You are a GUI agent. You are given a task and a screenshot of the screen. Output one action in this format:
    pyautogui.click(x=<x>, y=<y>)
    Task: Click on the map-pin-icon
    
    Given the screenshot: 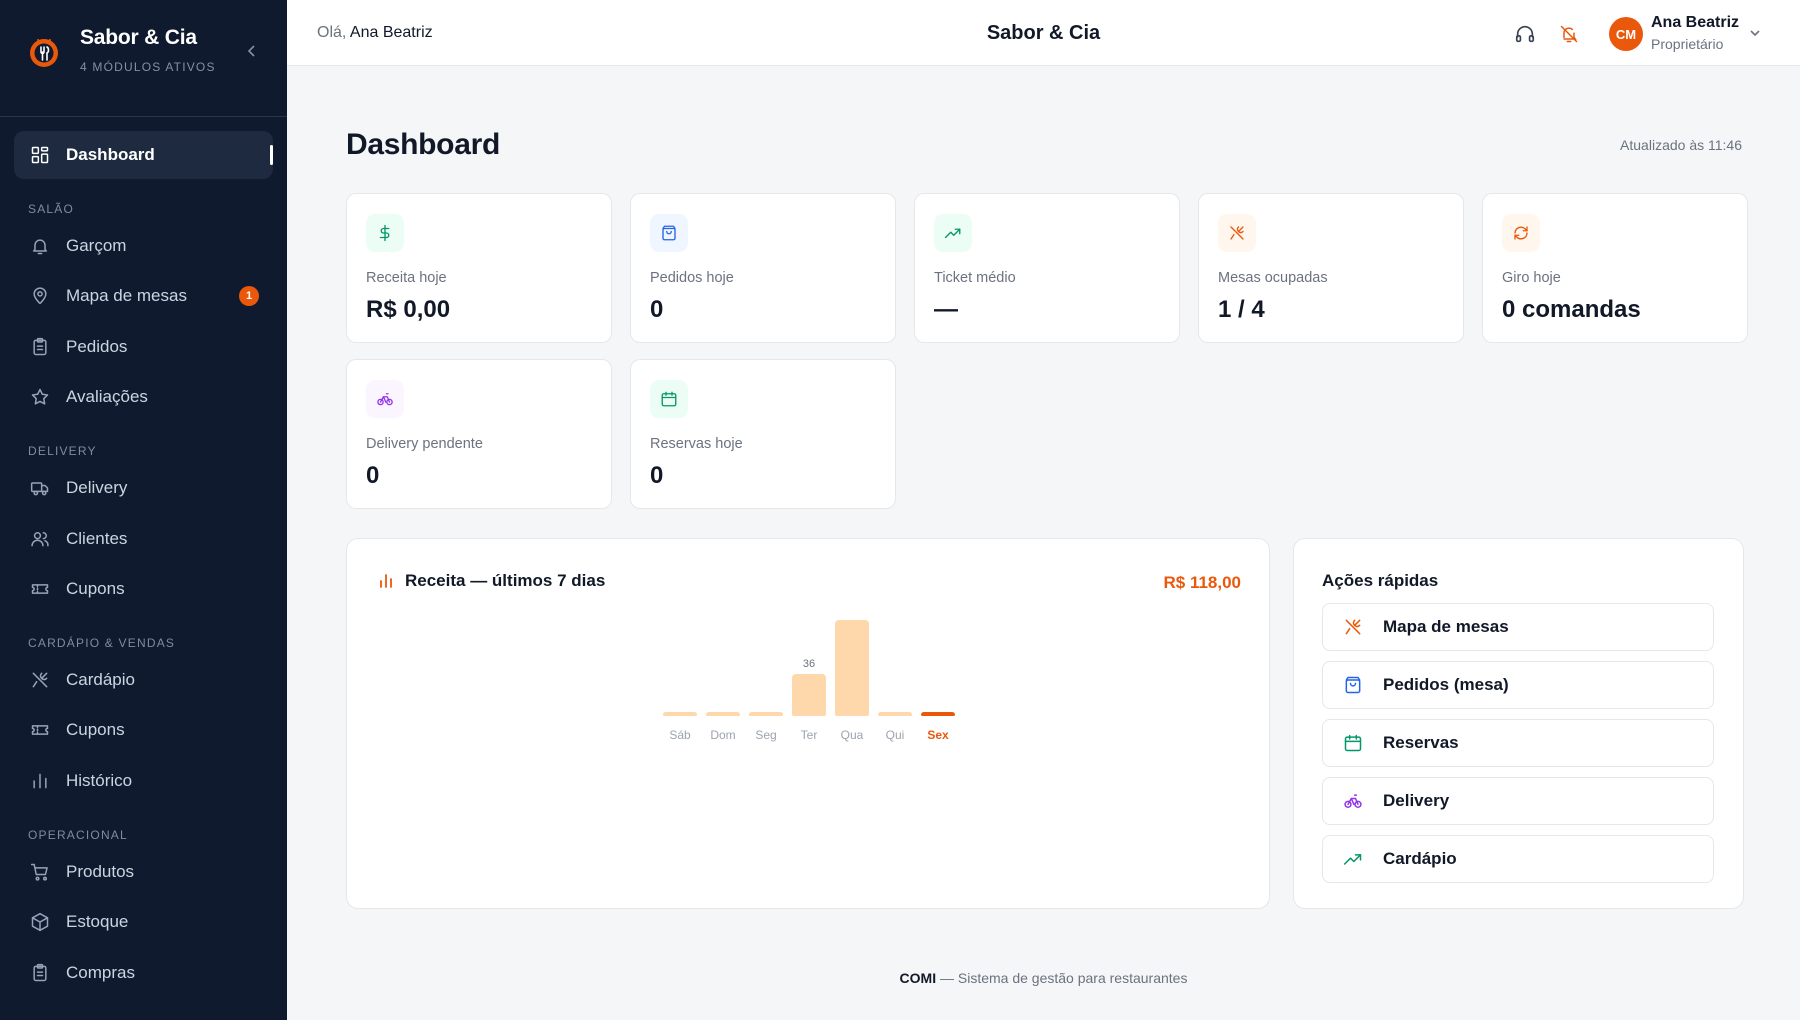 What is the action you would take?
    pyautogui.click(x=40, y=296)
    